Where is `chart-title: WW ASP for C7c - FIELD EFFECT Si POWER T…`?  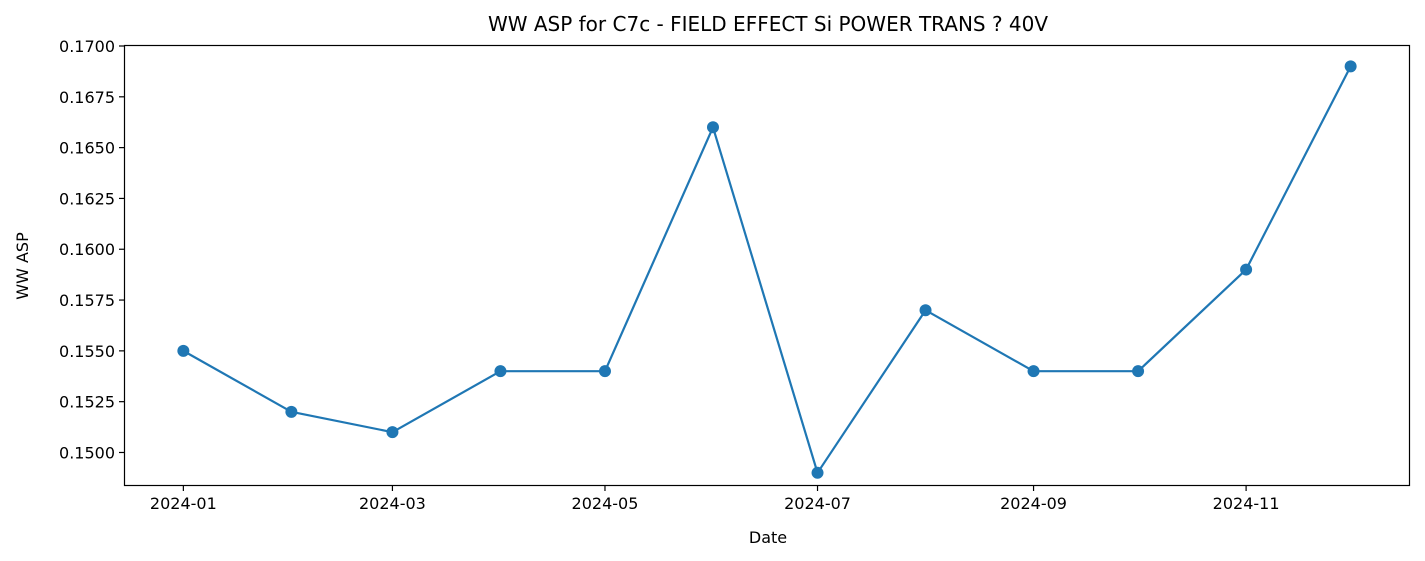
chart-title: WW ASP for C7c - FIELD EFFECT Si POWER T… is located at coordinates (768, 24).